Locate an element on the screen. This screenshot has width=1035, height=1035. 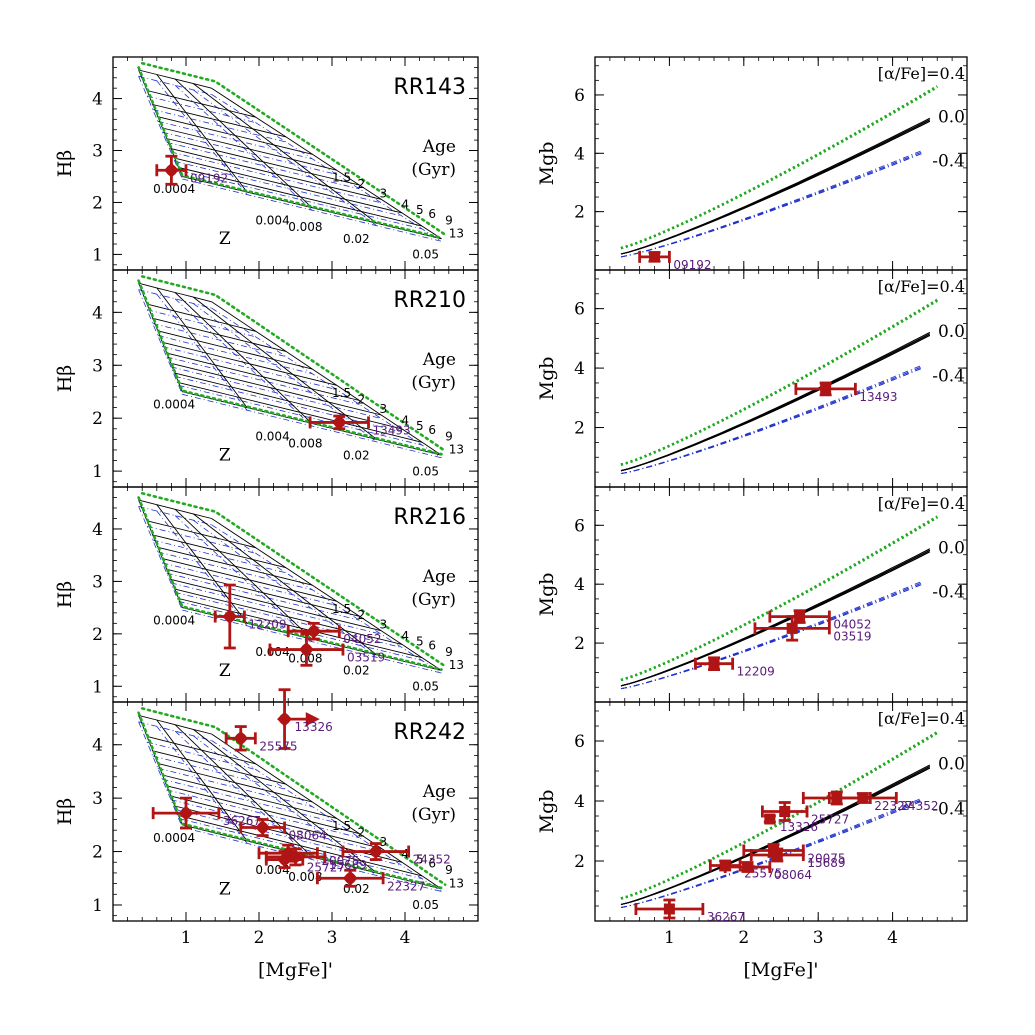
age-label: 2 is located at coordinates (362, 833).